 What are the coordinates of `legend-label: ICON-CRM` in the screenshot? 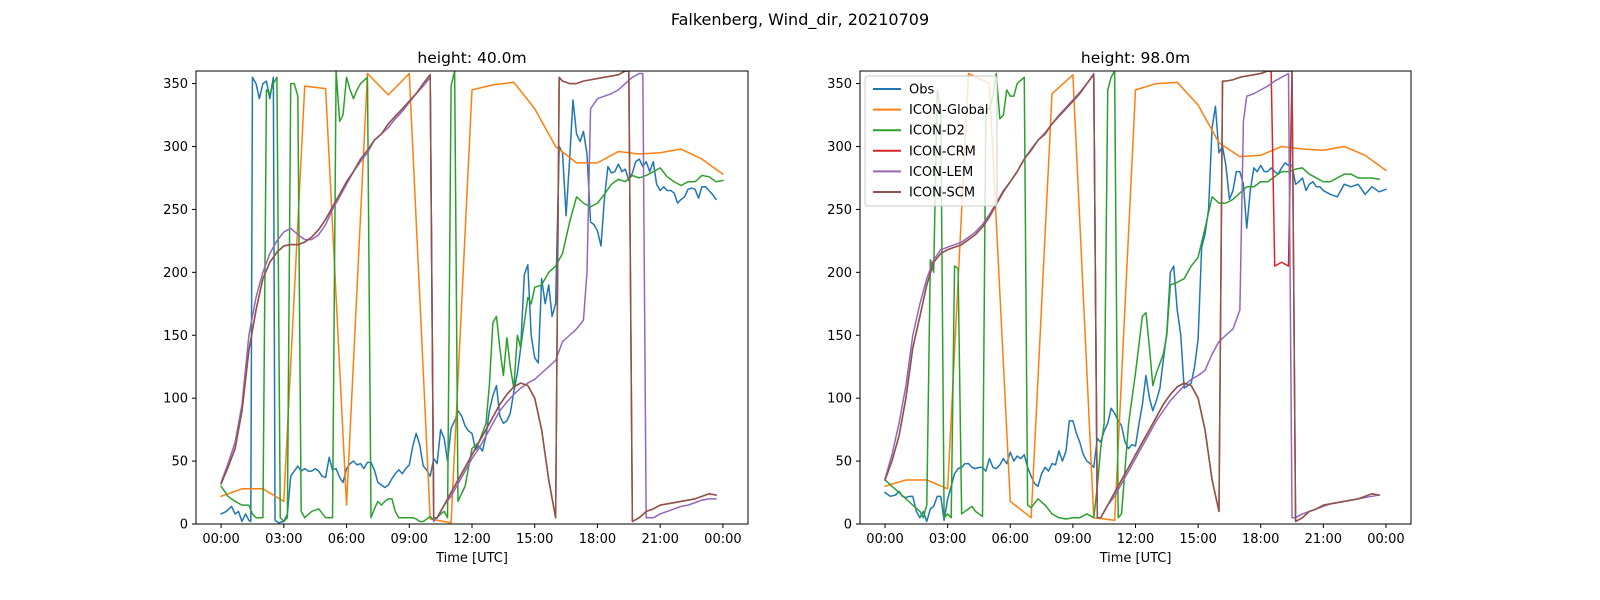 It's located at (942, 151).